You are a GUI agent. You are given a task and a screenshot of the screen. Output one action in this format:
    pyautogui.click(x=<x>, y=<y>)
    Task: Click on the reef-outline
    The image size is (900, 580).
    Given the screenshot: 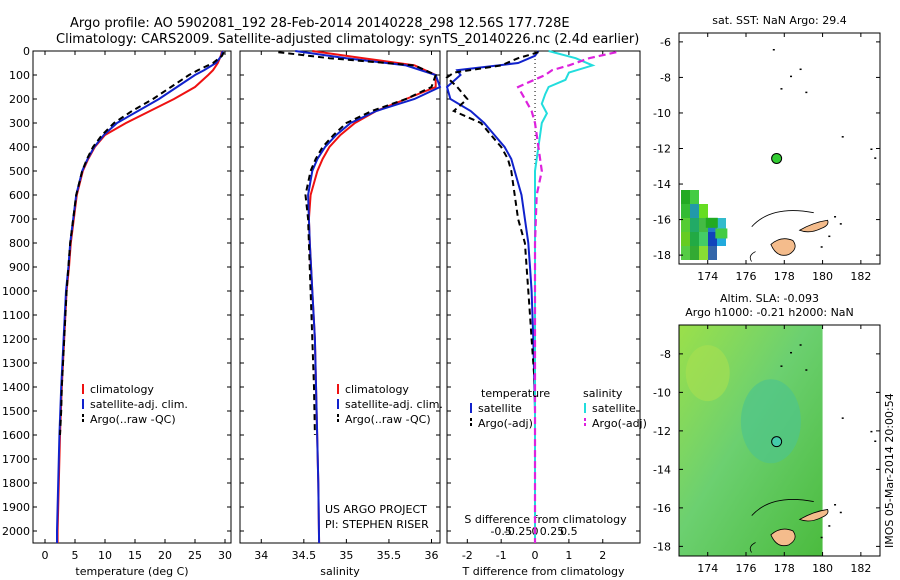 What is the action you would take?
    pyautogui.click(x=781, y=236)
    